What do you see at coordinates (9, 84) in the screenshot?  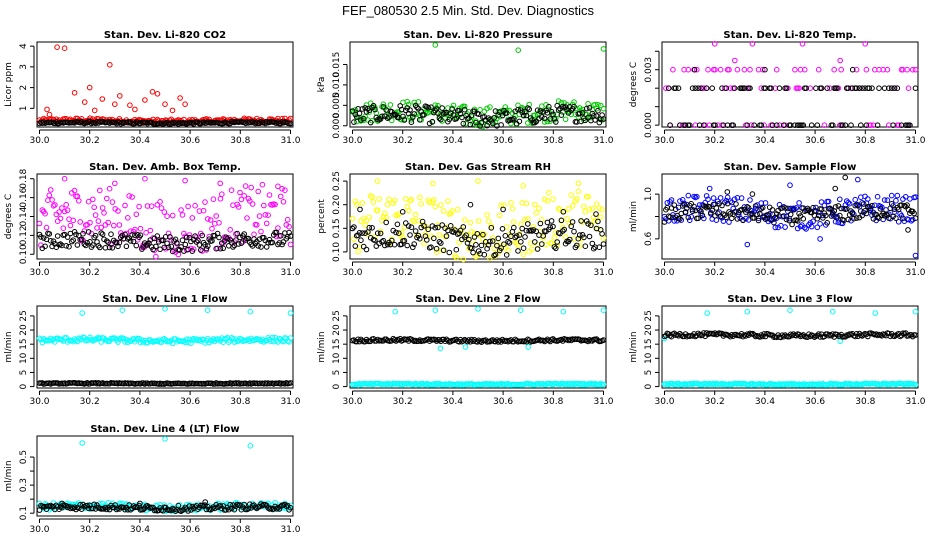 I see `y-axis-label: Licor ppm` at bounding box center [9, 84].